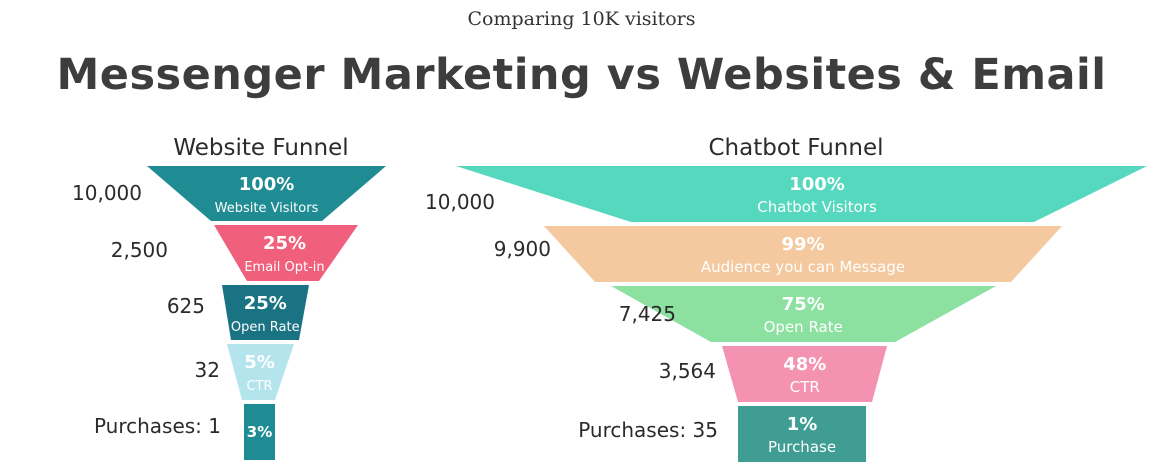  Describe the element at coordinates (267, 184) in the screenshot. I see `website-stage-1-percent: 100%` at that location.